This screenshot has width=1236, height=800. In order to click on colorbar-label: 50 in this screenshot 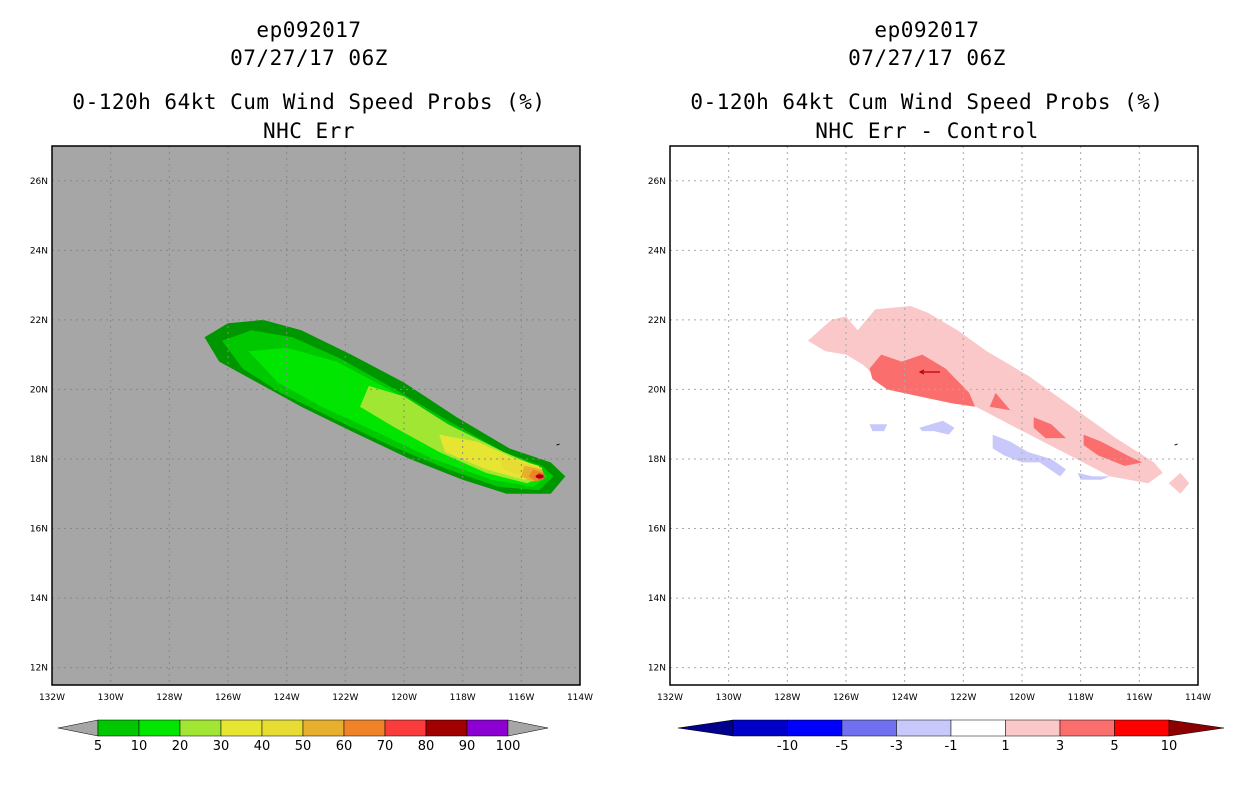, I will do `click(303, 746)`.